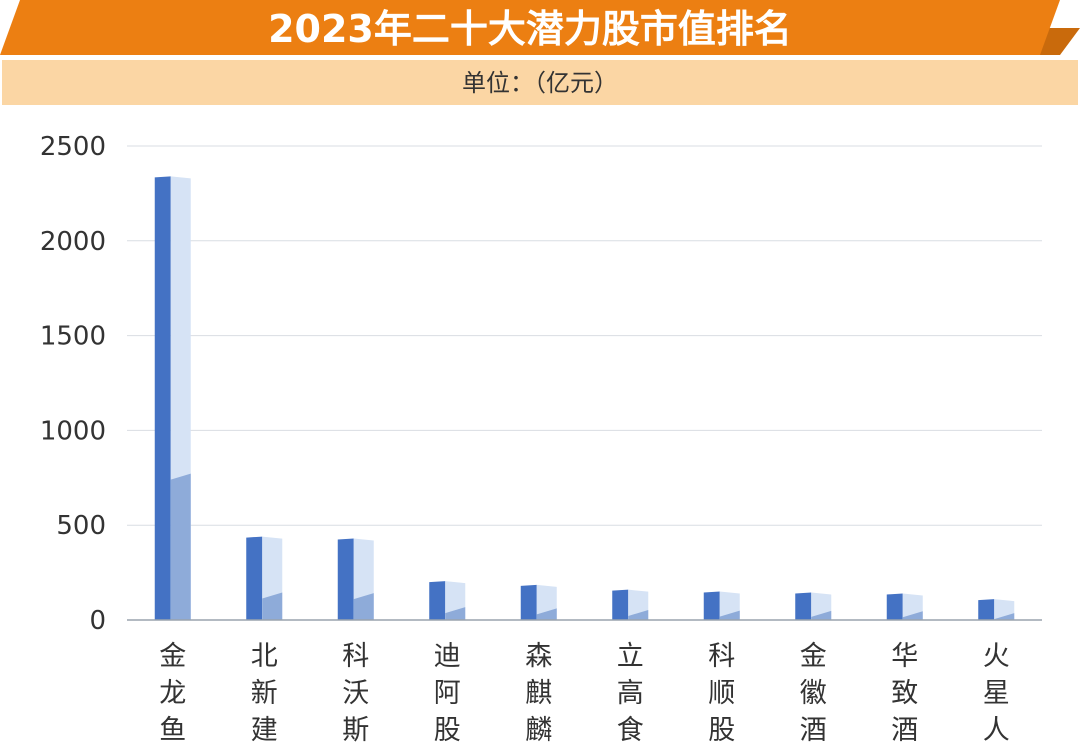 The width and height of the screenshot is (1080, 749). What do you see at coordinates (447, 656) in the screenshot?
I see `x-tick-char: 迪` at bounding box center [447, 656].